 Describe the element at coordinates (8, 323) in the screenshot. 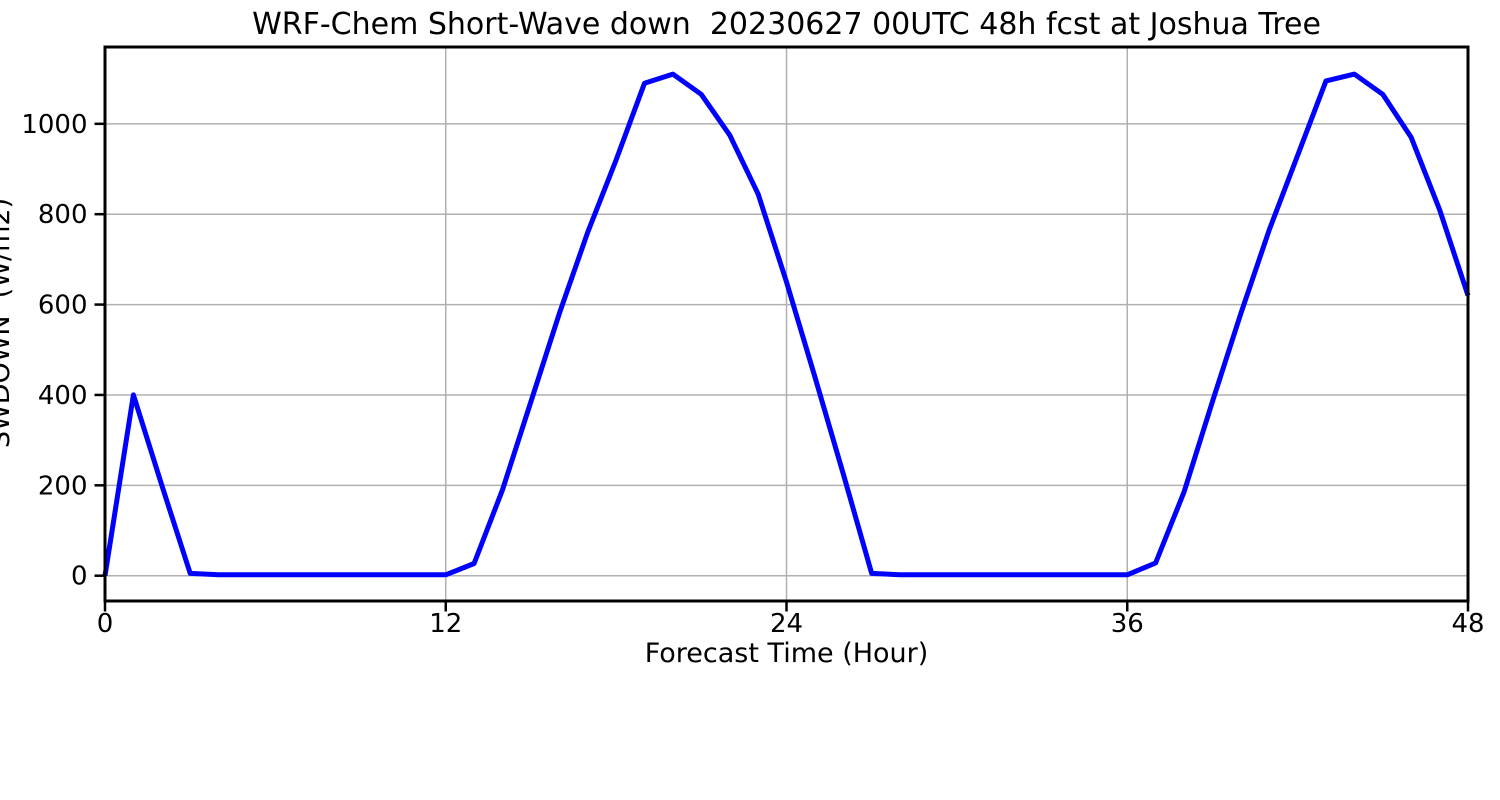

I see `y-axis-label: SWDOWN (W/m2)` at that location.